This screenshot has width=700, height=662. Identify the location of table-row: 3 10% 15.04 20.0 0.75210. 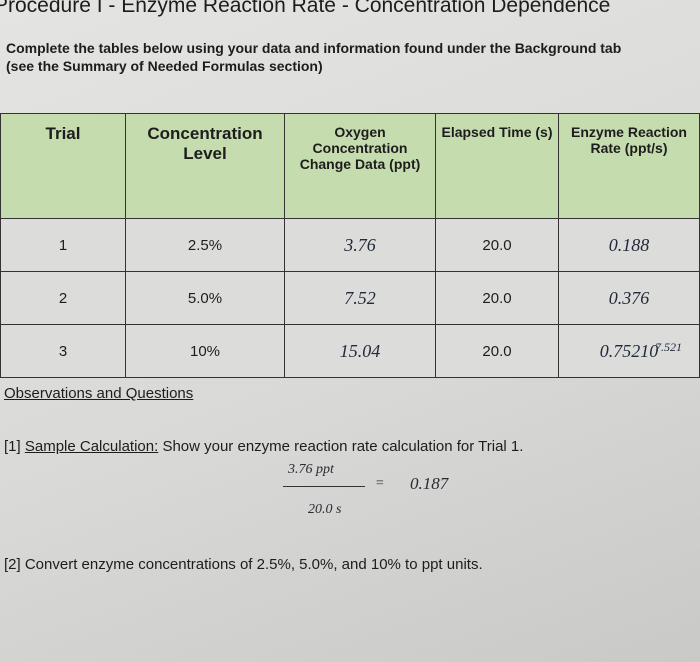
(350, 351).